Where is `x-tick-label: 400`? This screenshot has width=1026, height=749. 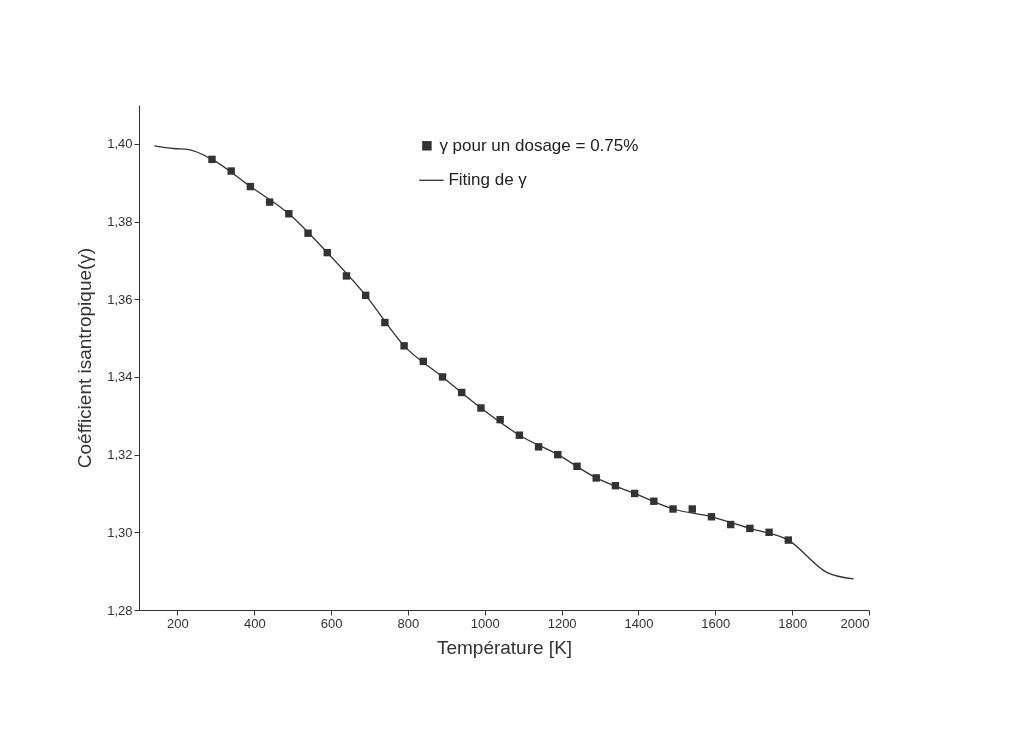 x-tick-label: 400 is located at coordinates (254, 623).